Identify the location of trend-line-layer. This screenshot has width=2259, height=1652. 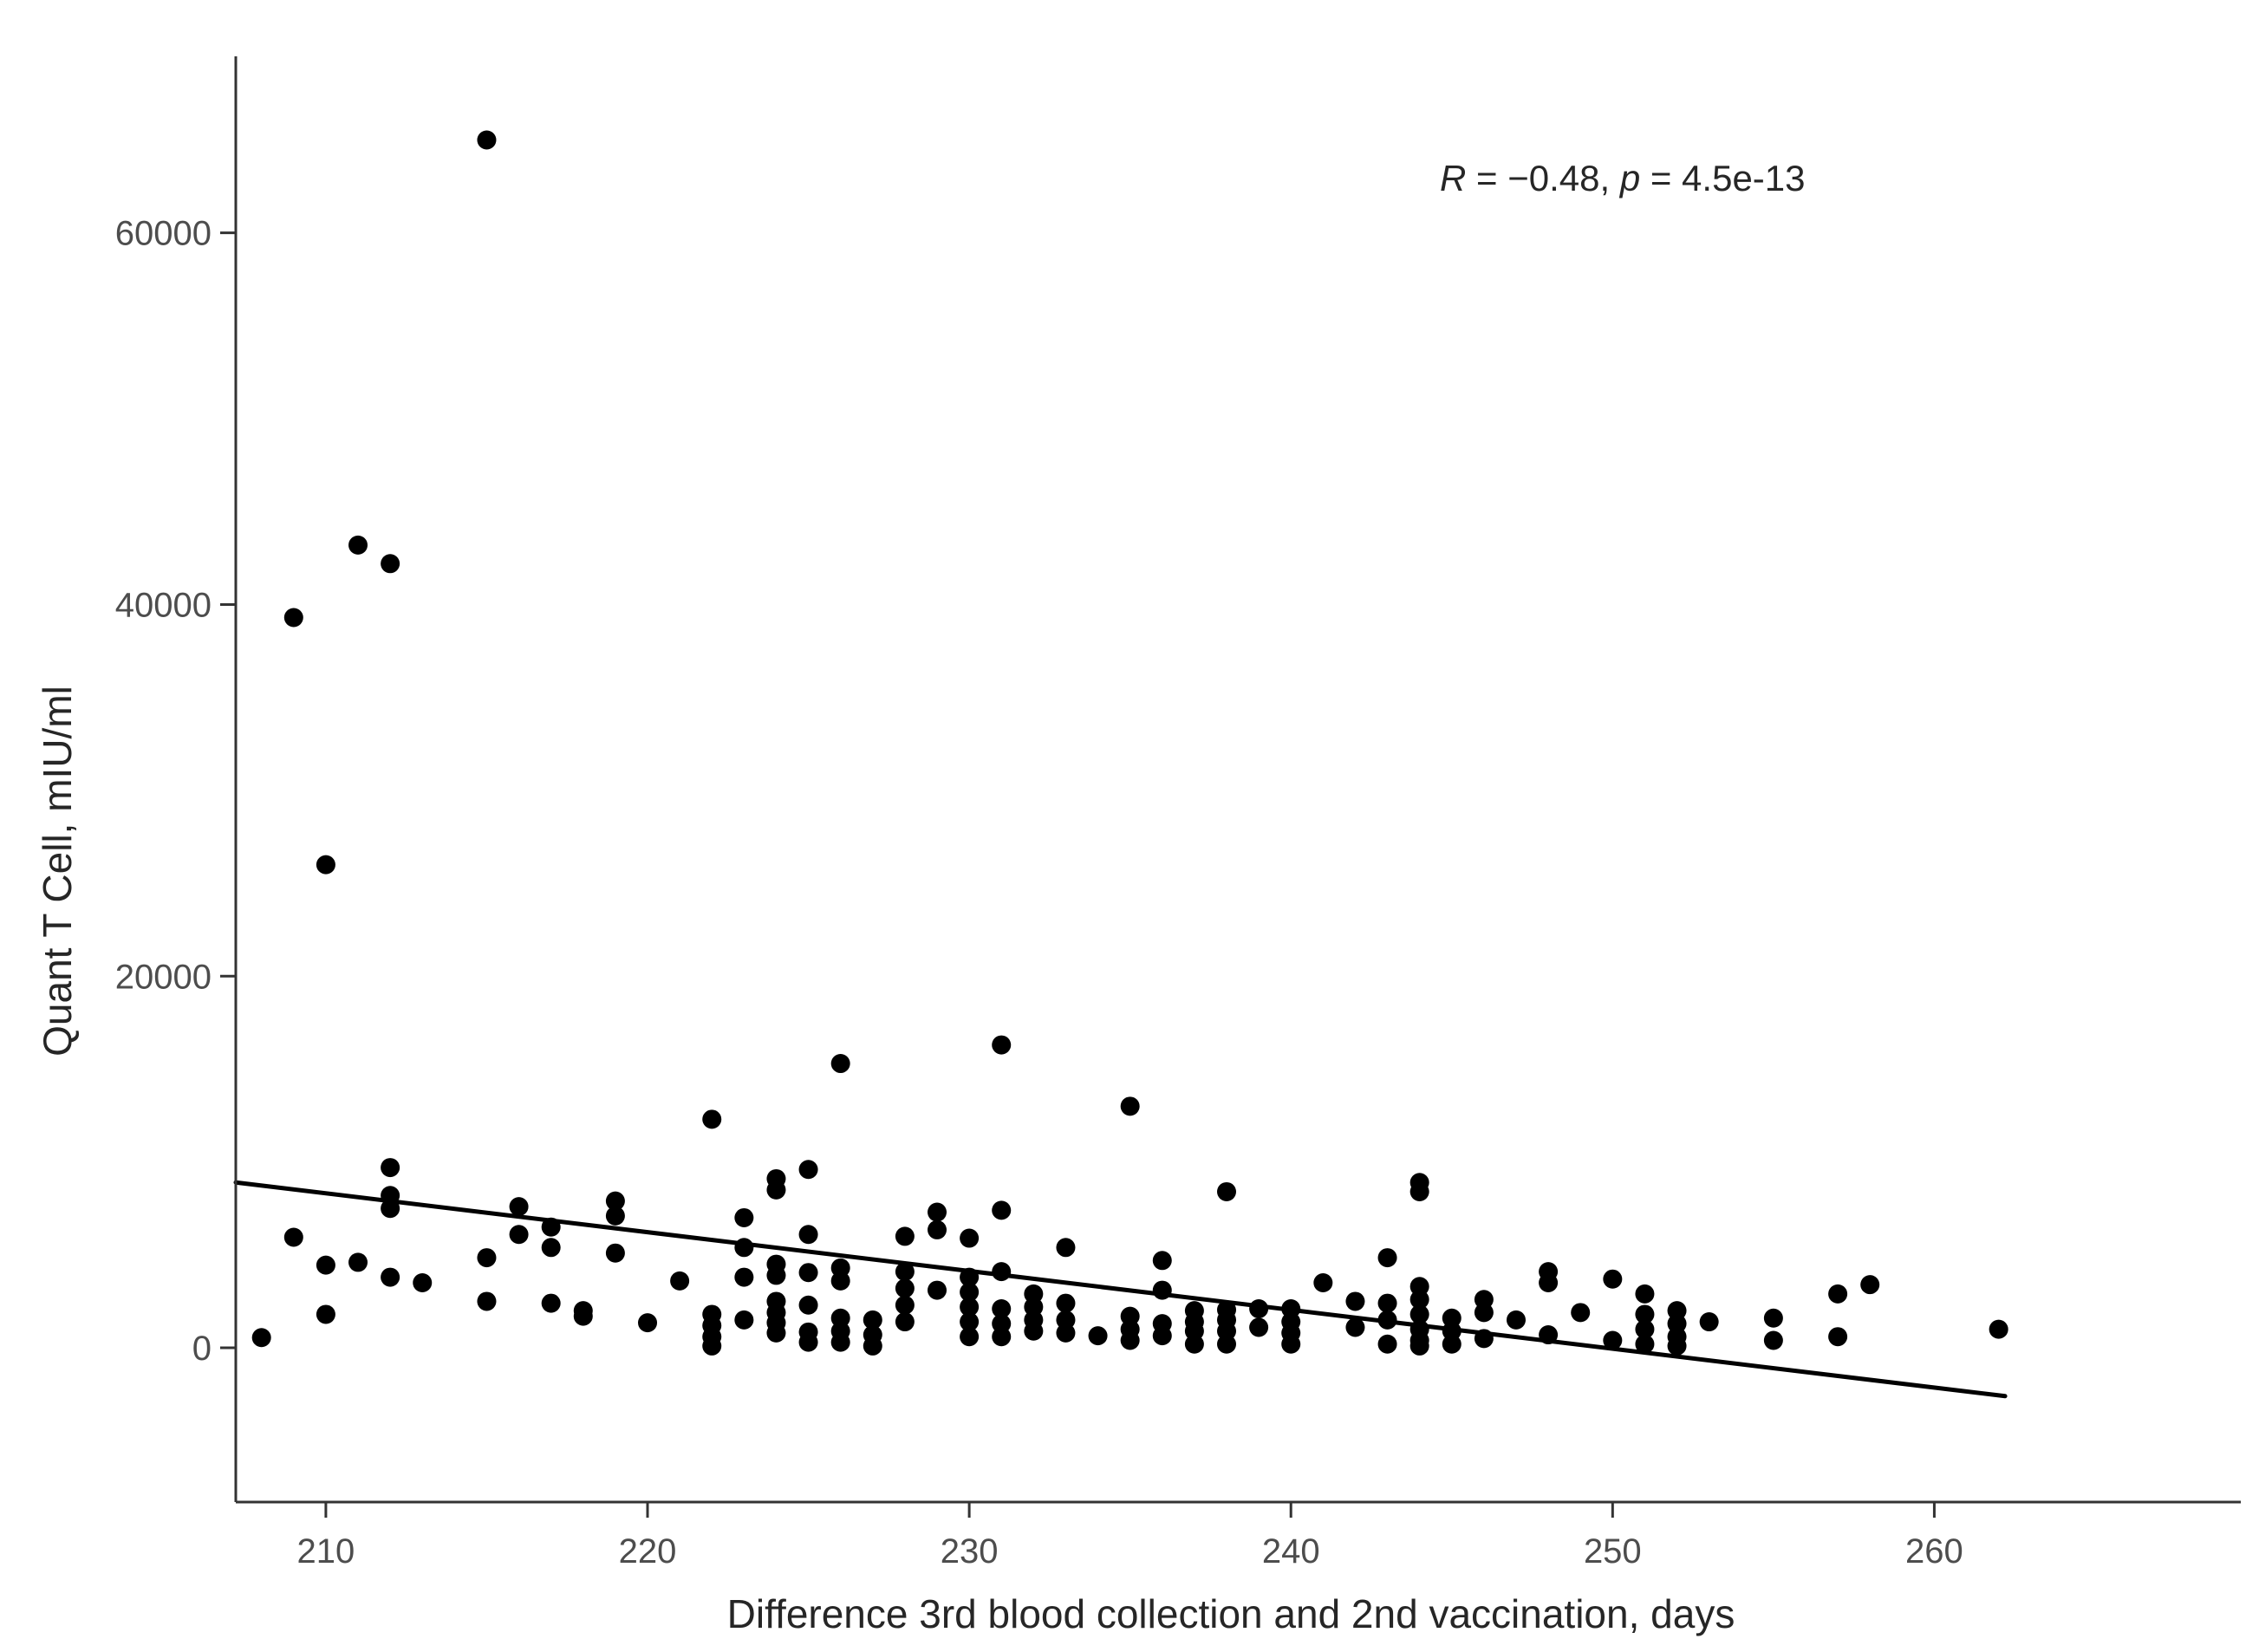
(1120, 1289).